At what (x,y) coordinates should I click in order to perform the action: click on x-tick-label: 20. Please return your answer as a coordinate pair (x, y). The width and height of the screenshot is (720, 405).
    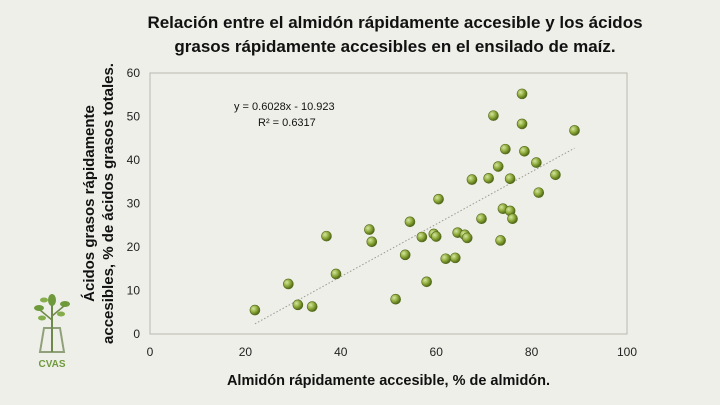
    Looking at the image, I should click on (246, 352).